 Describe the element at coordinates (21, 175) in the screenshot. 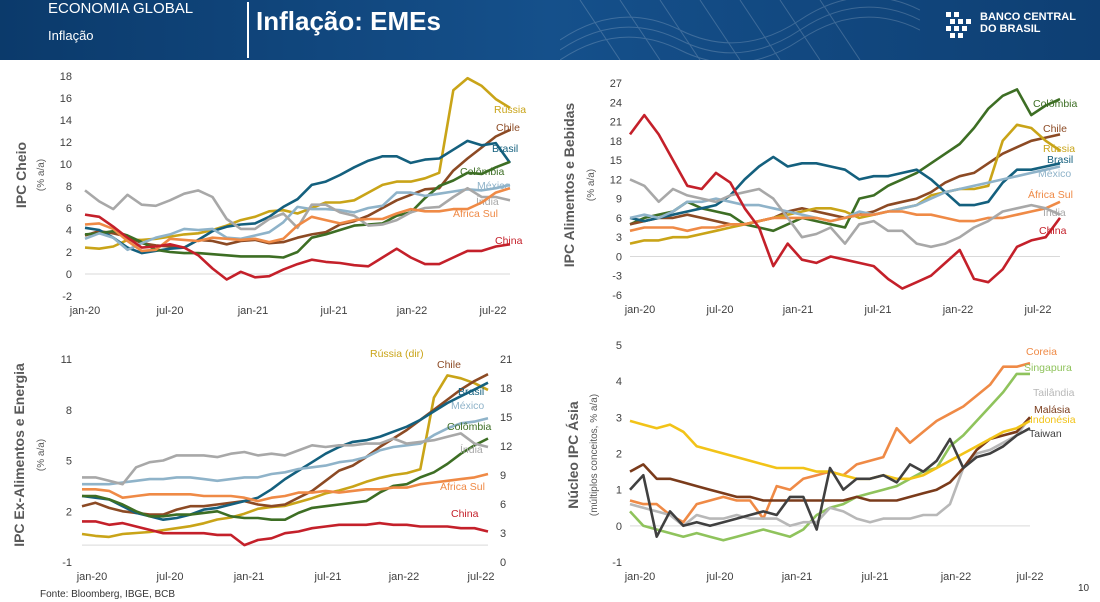

I see `y-axis-title: IPC Cheio` at that location.